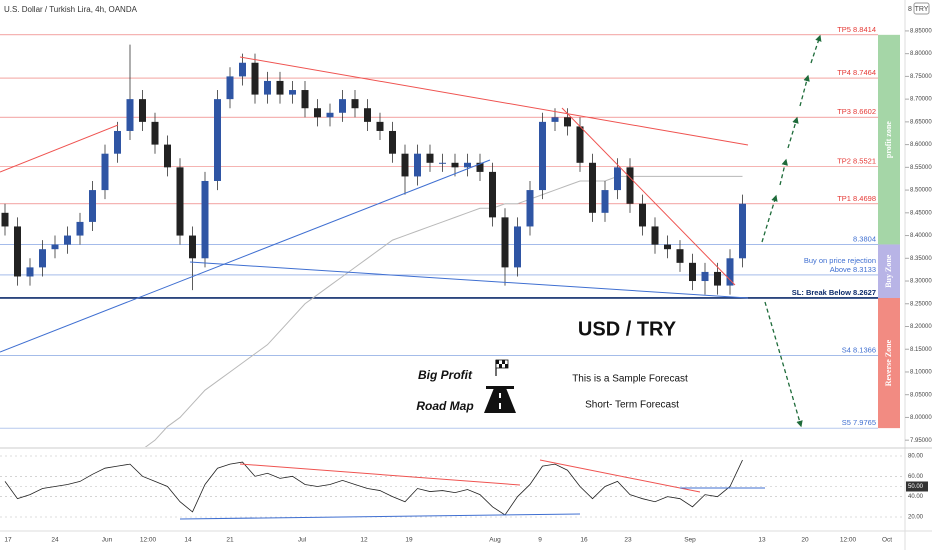  What do you see at coordinates (921, 31) in the screenshot?
I see `y-tick-label: 8.85000` at bounding box center [921, 31].